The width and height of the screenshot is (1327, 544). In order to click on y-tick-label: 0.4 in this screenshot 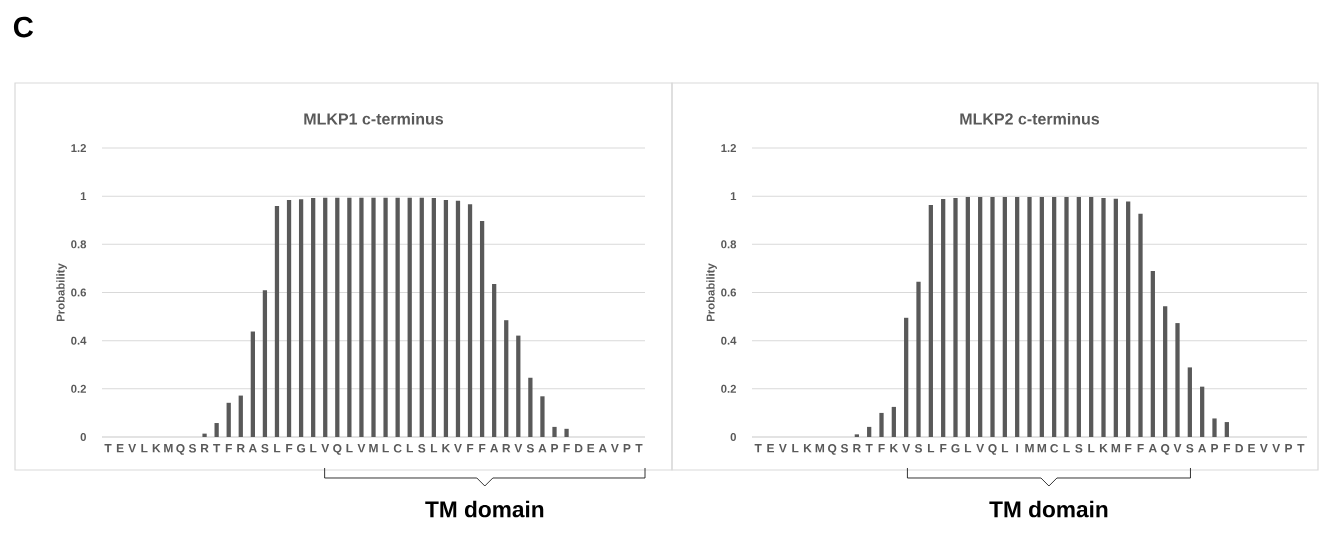, I will do `click(79, 340)`.